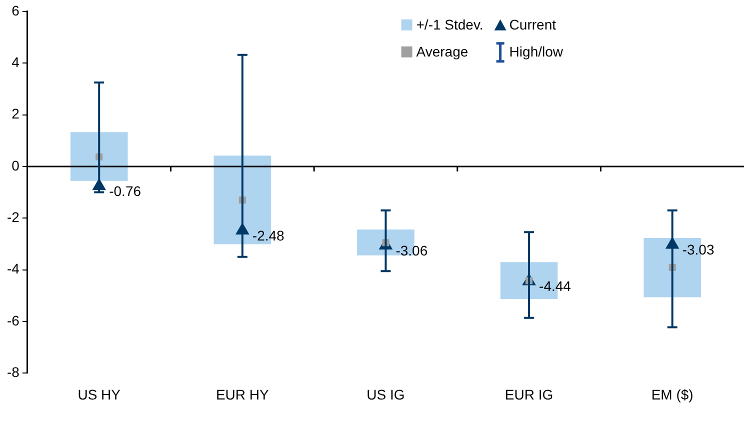  I want to click on x-tick-label: EUR HY, so click(243, 394).